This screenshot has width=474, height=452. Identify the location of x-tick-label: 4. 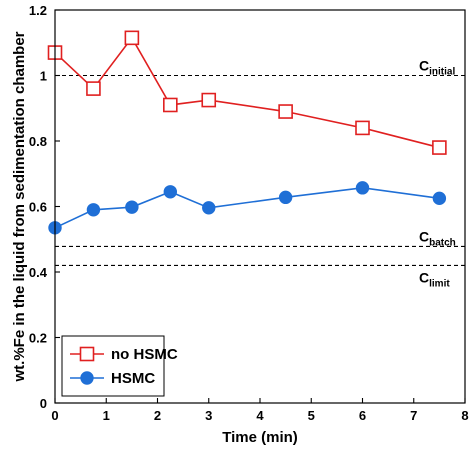
(260, 415).